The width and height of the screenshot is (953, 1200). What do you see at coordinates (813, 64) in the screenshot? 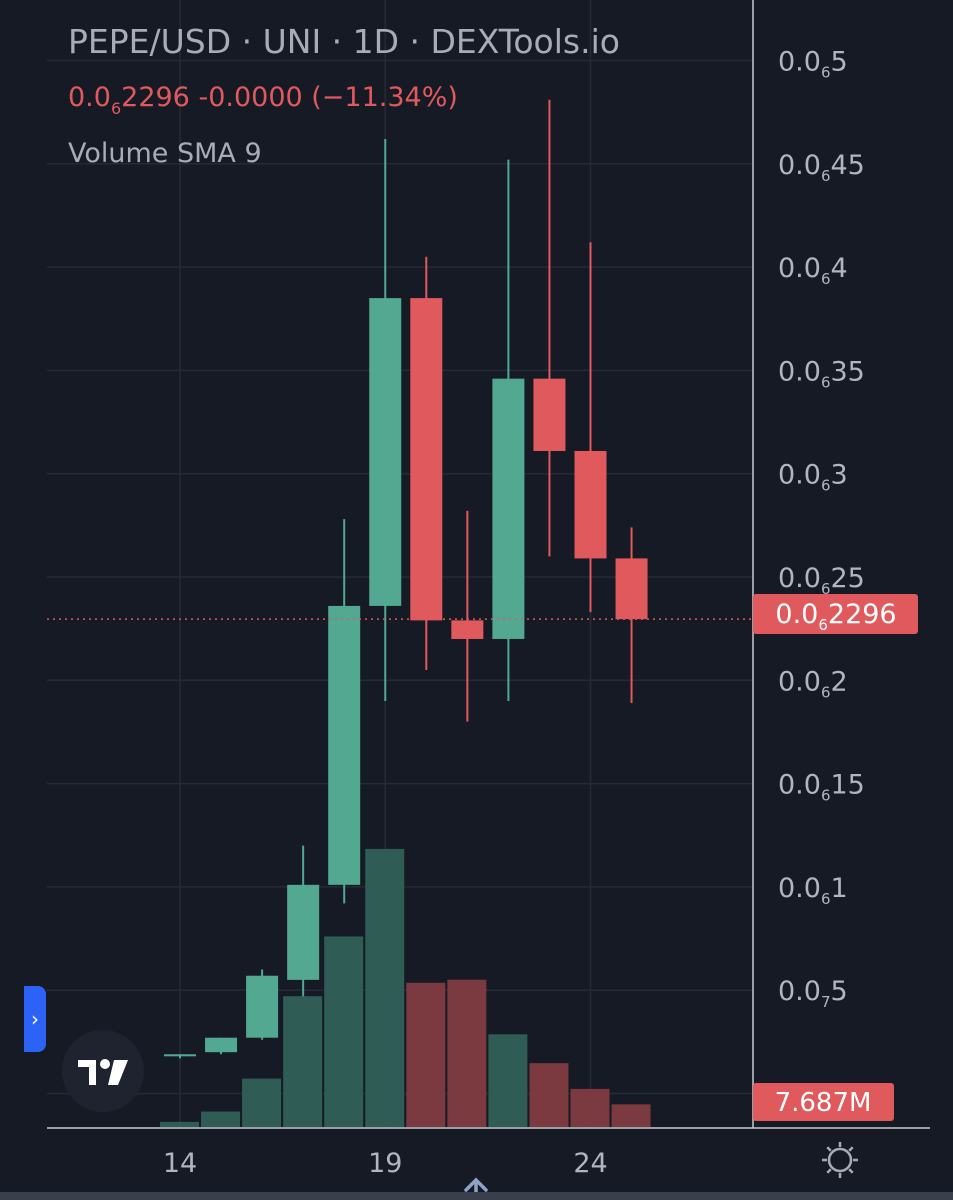
I see `price-tick-label: 0.065` at bounding box center [813, 64].